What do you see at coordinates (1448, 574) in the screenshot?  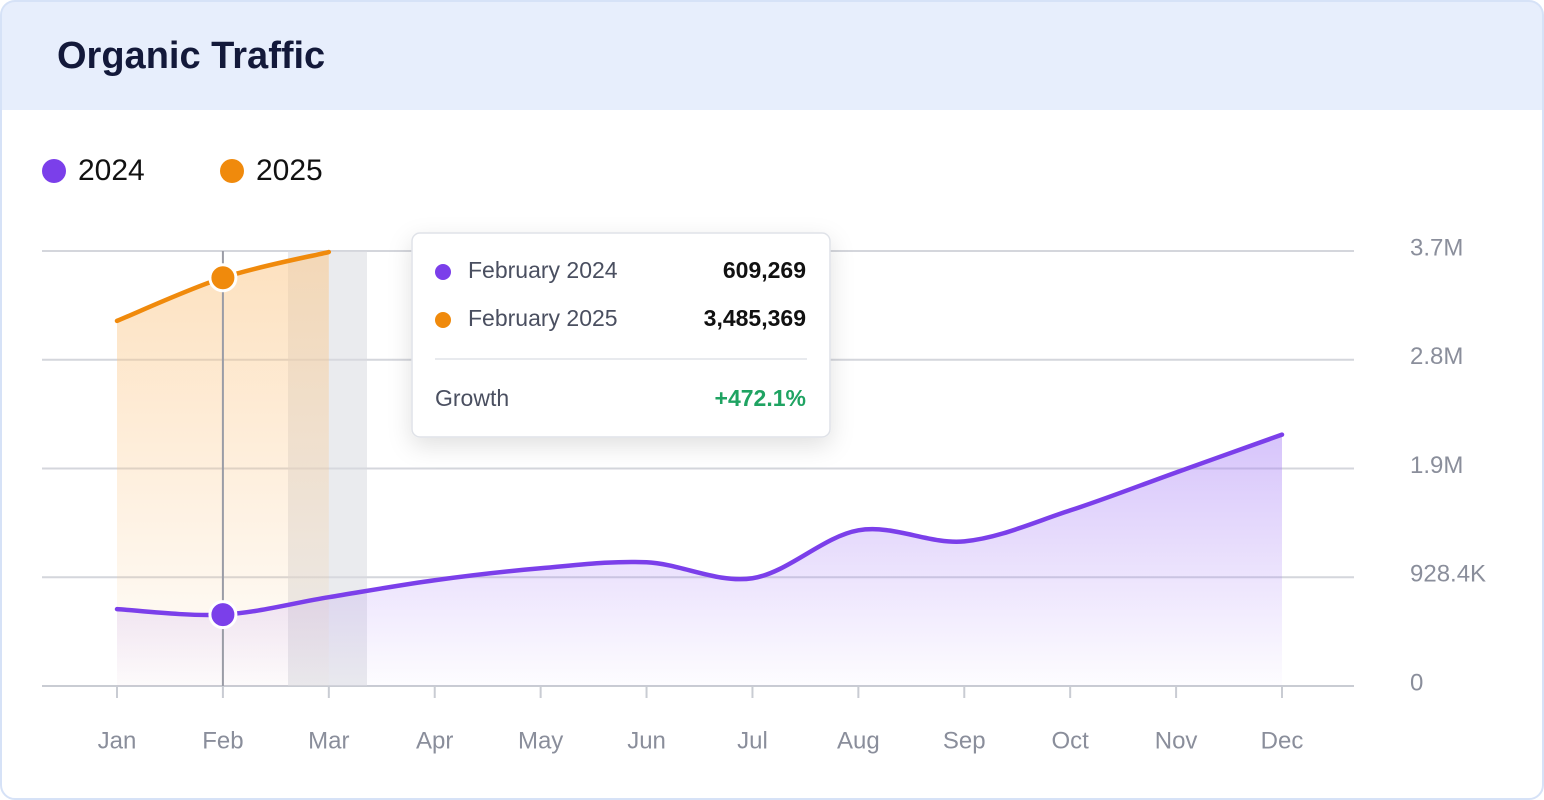 I see `y-tick-label: 928.4K` at bounding box center [1448, 574].